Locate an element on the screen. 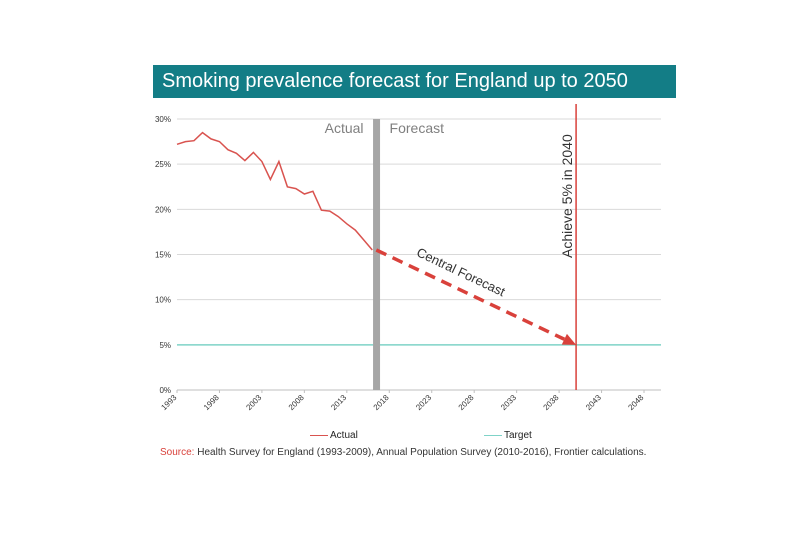 Image resolution: width=800 pixels, height=534 pixels. x-tick-label-2023: 2023 is located at coordinates (423, 402).